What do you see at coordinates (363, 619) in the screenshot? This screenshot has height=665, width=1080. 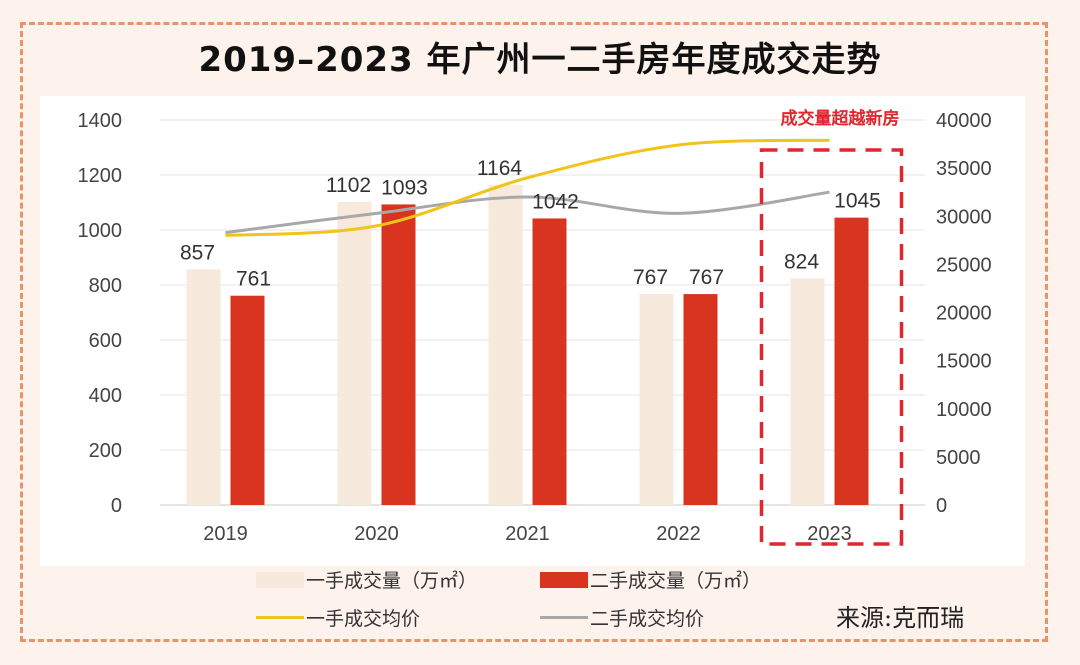 I see `legend-label-new-price: 一手成交均价` at bounding box center [363, 619].